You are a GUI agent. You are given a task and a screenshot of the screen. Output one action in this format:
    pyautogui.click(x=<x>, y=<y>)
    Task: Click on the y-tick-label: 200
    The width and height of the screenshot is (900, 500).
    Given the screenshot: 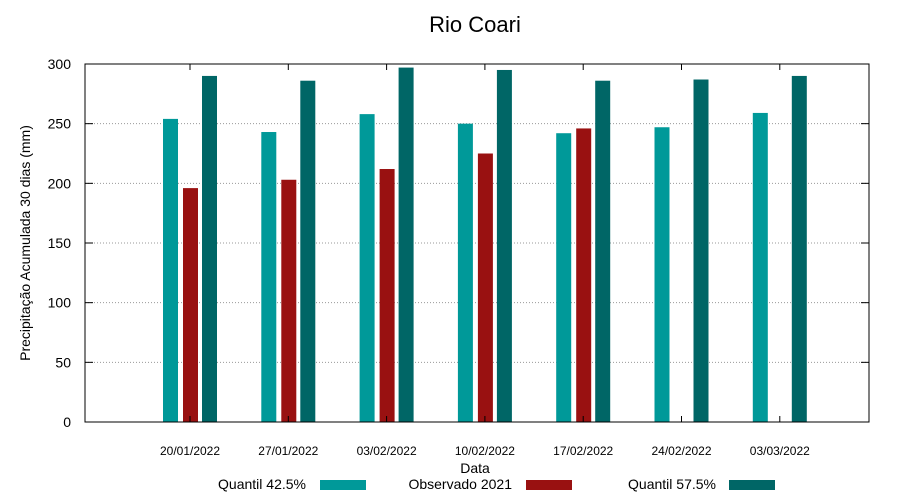 What is the action you would take?
    pyautogui.click(x=60, y=183)
    